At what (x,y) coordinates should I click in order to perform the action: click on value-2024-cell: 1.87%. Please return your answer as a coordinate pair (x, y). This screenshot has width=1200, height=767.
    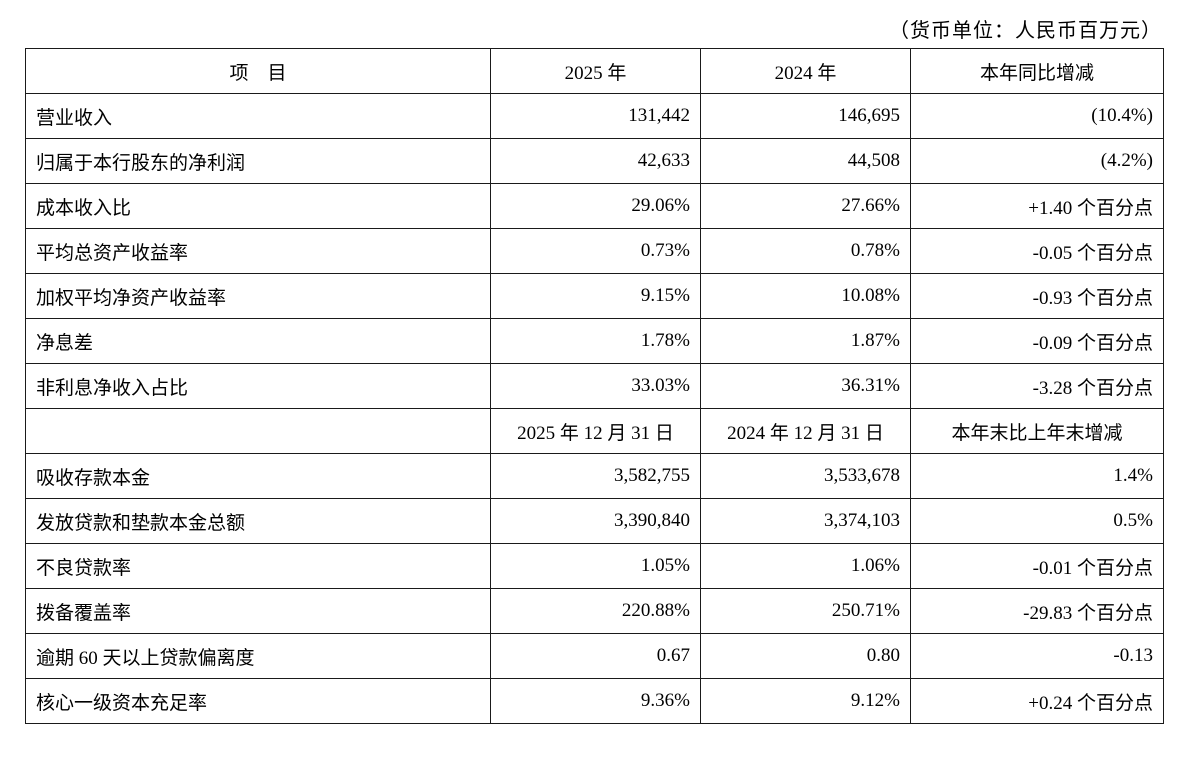
    Looking at the image, I should click on (805, 341).